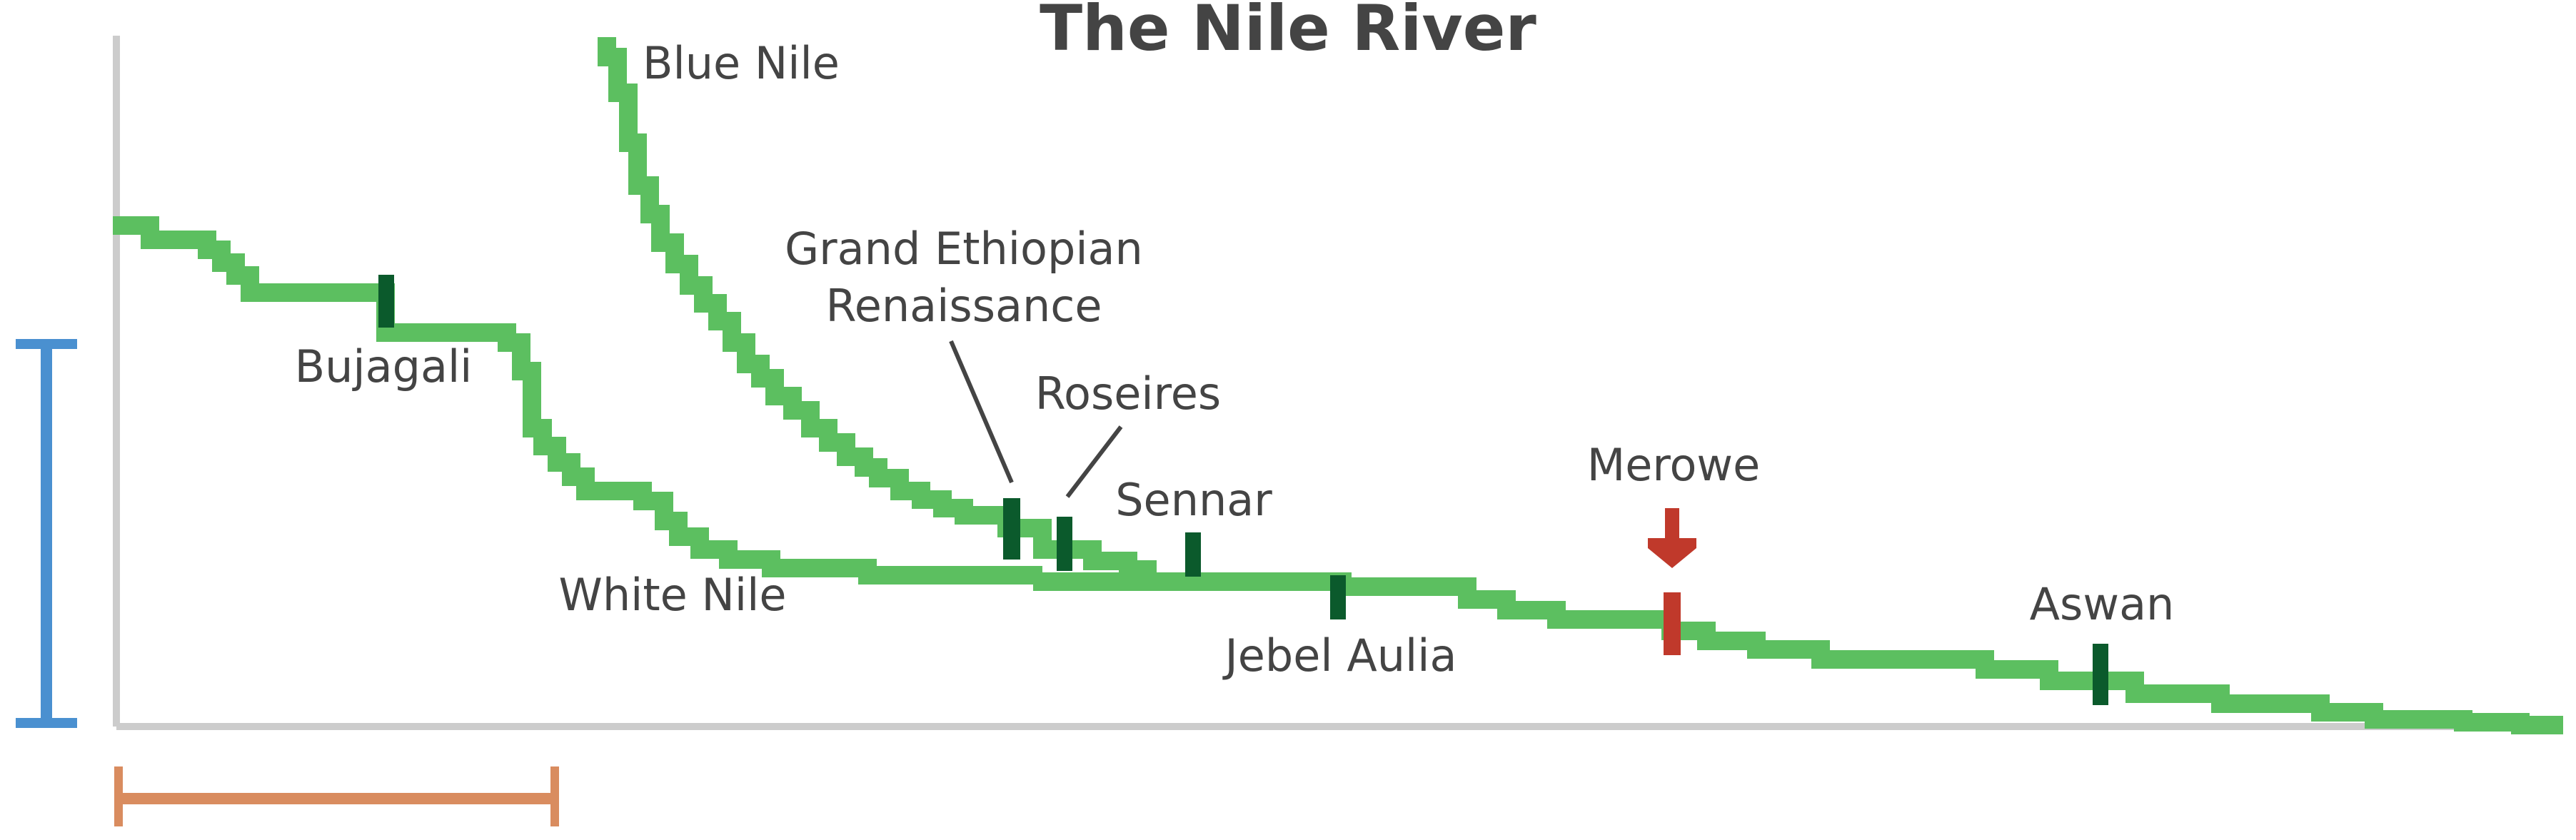 Image resolution: width=2576 pixels, height=840 pixels. Describe the element at coordinates (1128, 394) in the screenshot. I see `roseires-label: Roseires` at that location.